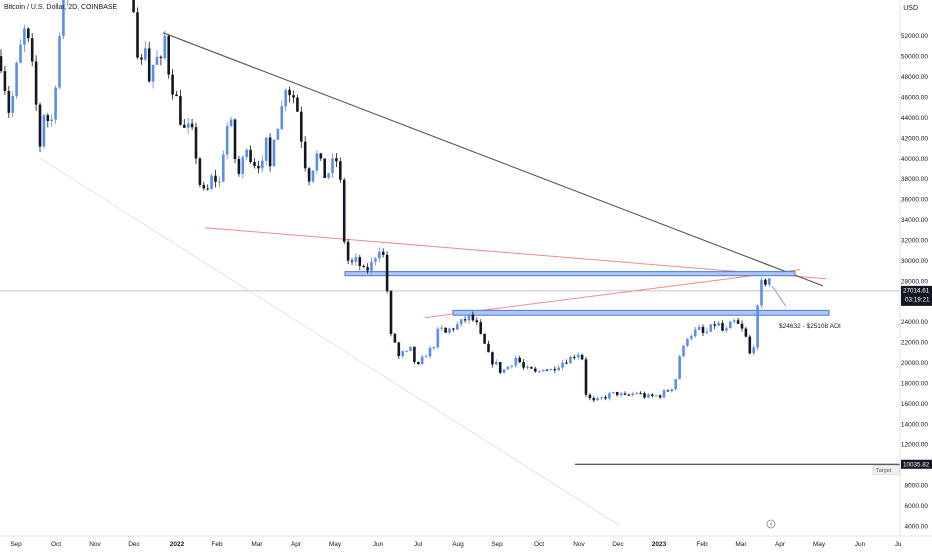 The width and height of the screenshot is (932, 555). I want to click on zones, so click(587, 293).